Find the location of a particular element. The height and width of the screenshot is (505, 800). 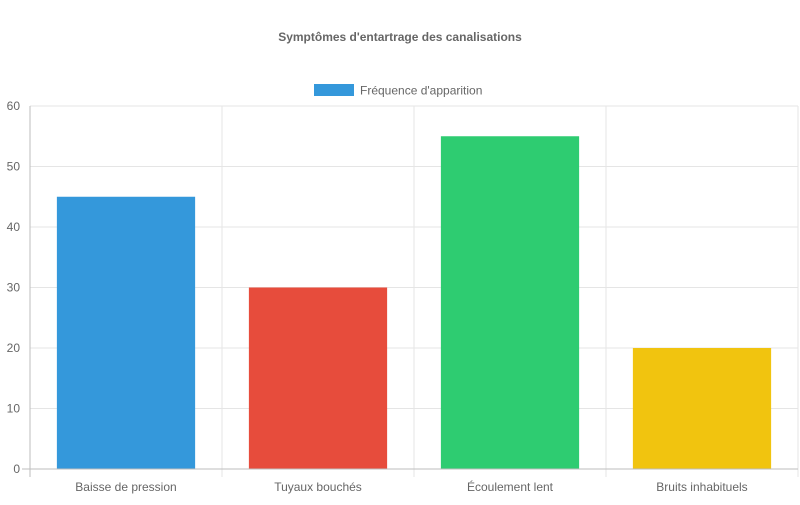

legend-swatch is located at coordinates (334, 90).